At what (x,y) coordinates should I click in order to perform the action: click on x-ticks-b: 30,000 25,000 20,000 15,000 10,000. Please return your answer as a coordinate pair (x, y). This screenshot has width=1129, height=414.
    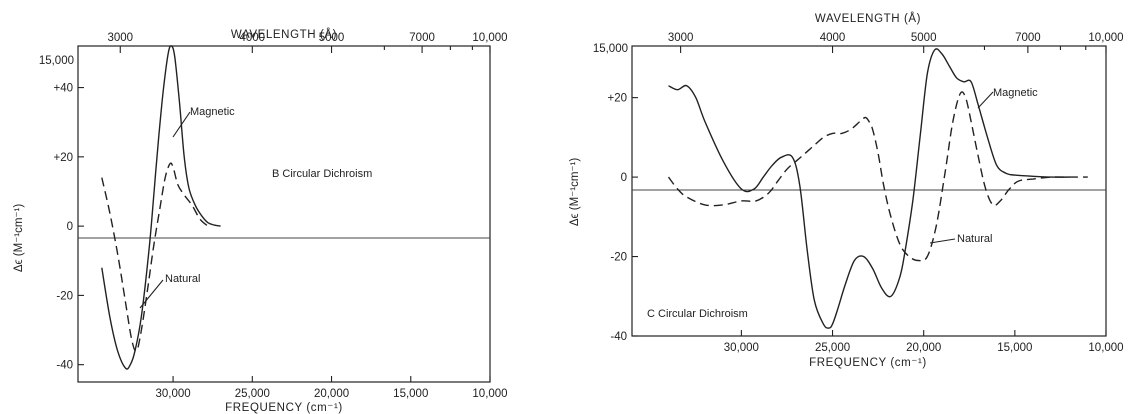
    Looking at the image, I should click on (331, 388).